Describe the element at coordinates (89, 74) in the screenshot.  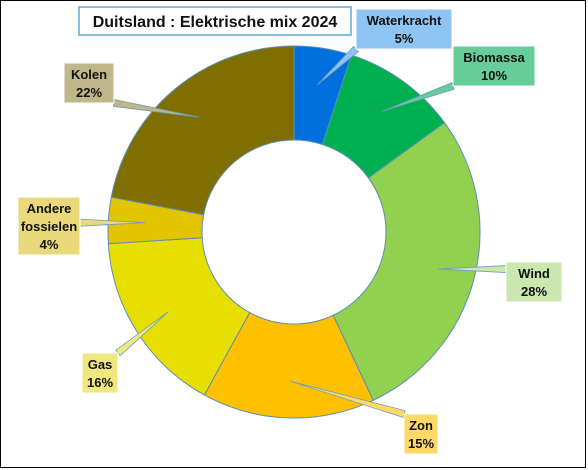
I see `category-label-kolen: Kolen` at that location.